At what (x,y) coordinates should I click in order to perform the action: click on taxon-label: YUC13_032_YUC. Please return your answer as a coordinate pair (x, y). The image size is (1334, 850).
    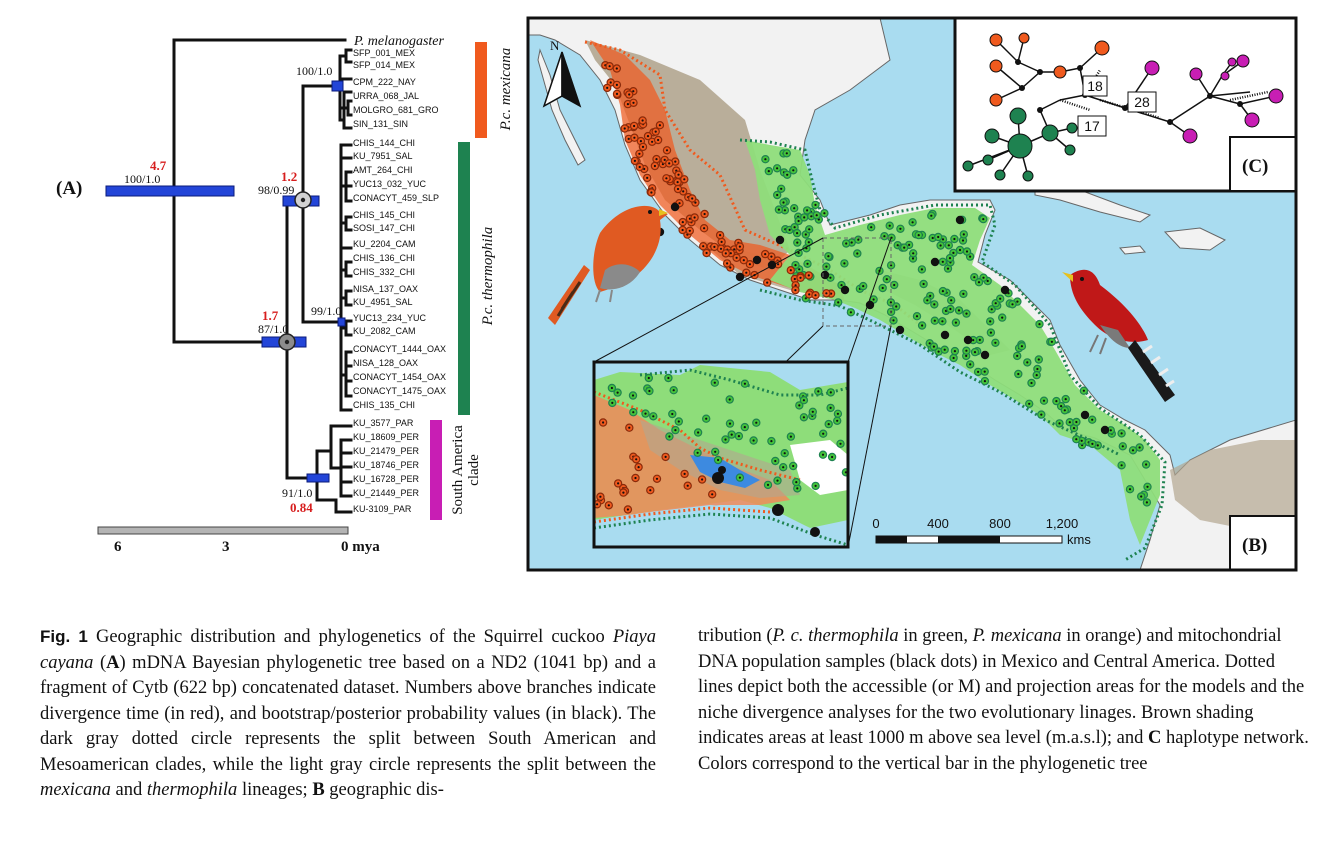
    Looking at the image, I should click on (390, 184).